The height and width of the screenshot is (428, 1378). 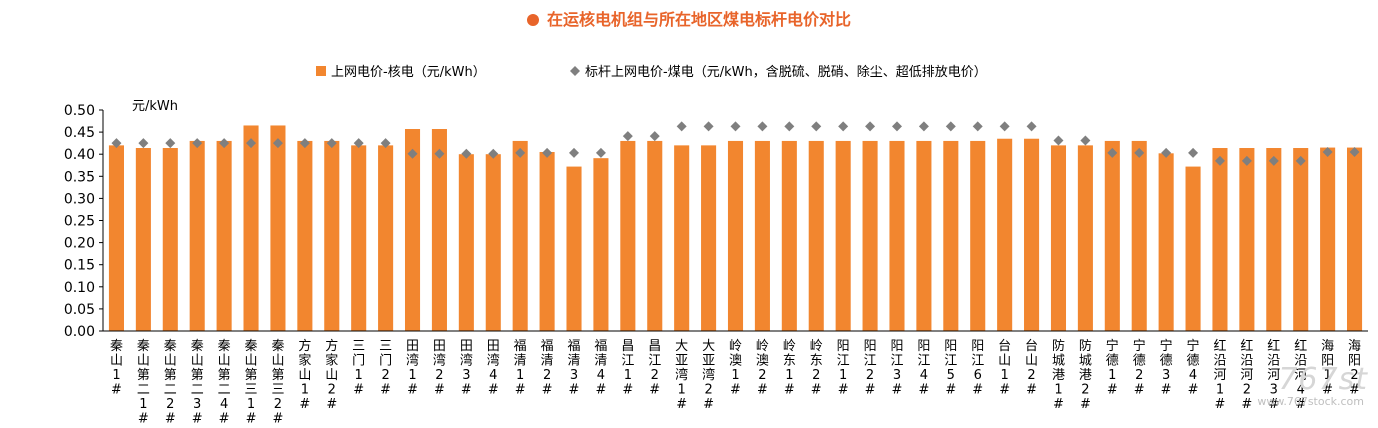 I want to click on watermark-logo: 767st, so click(x=1323, y=379).